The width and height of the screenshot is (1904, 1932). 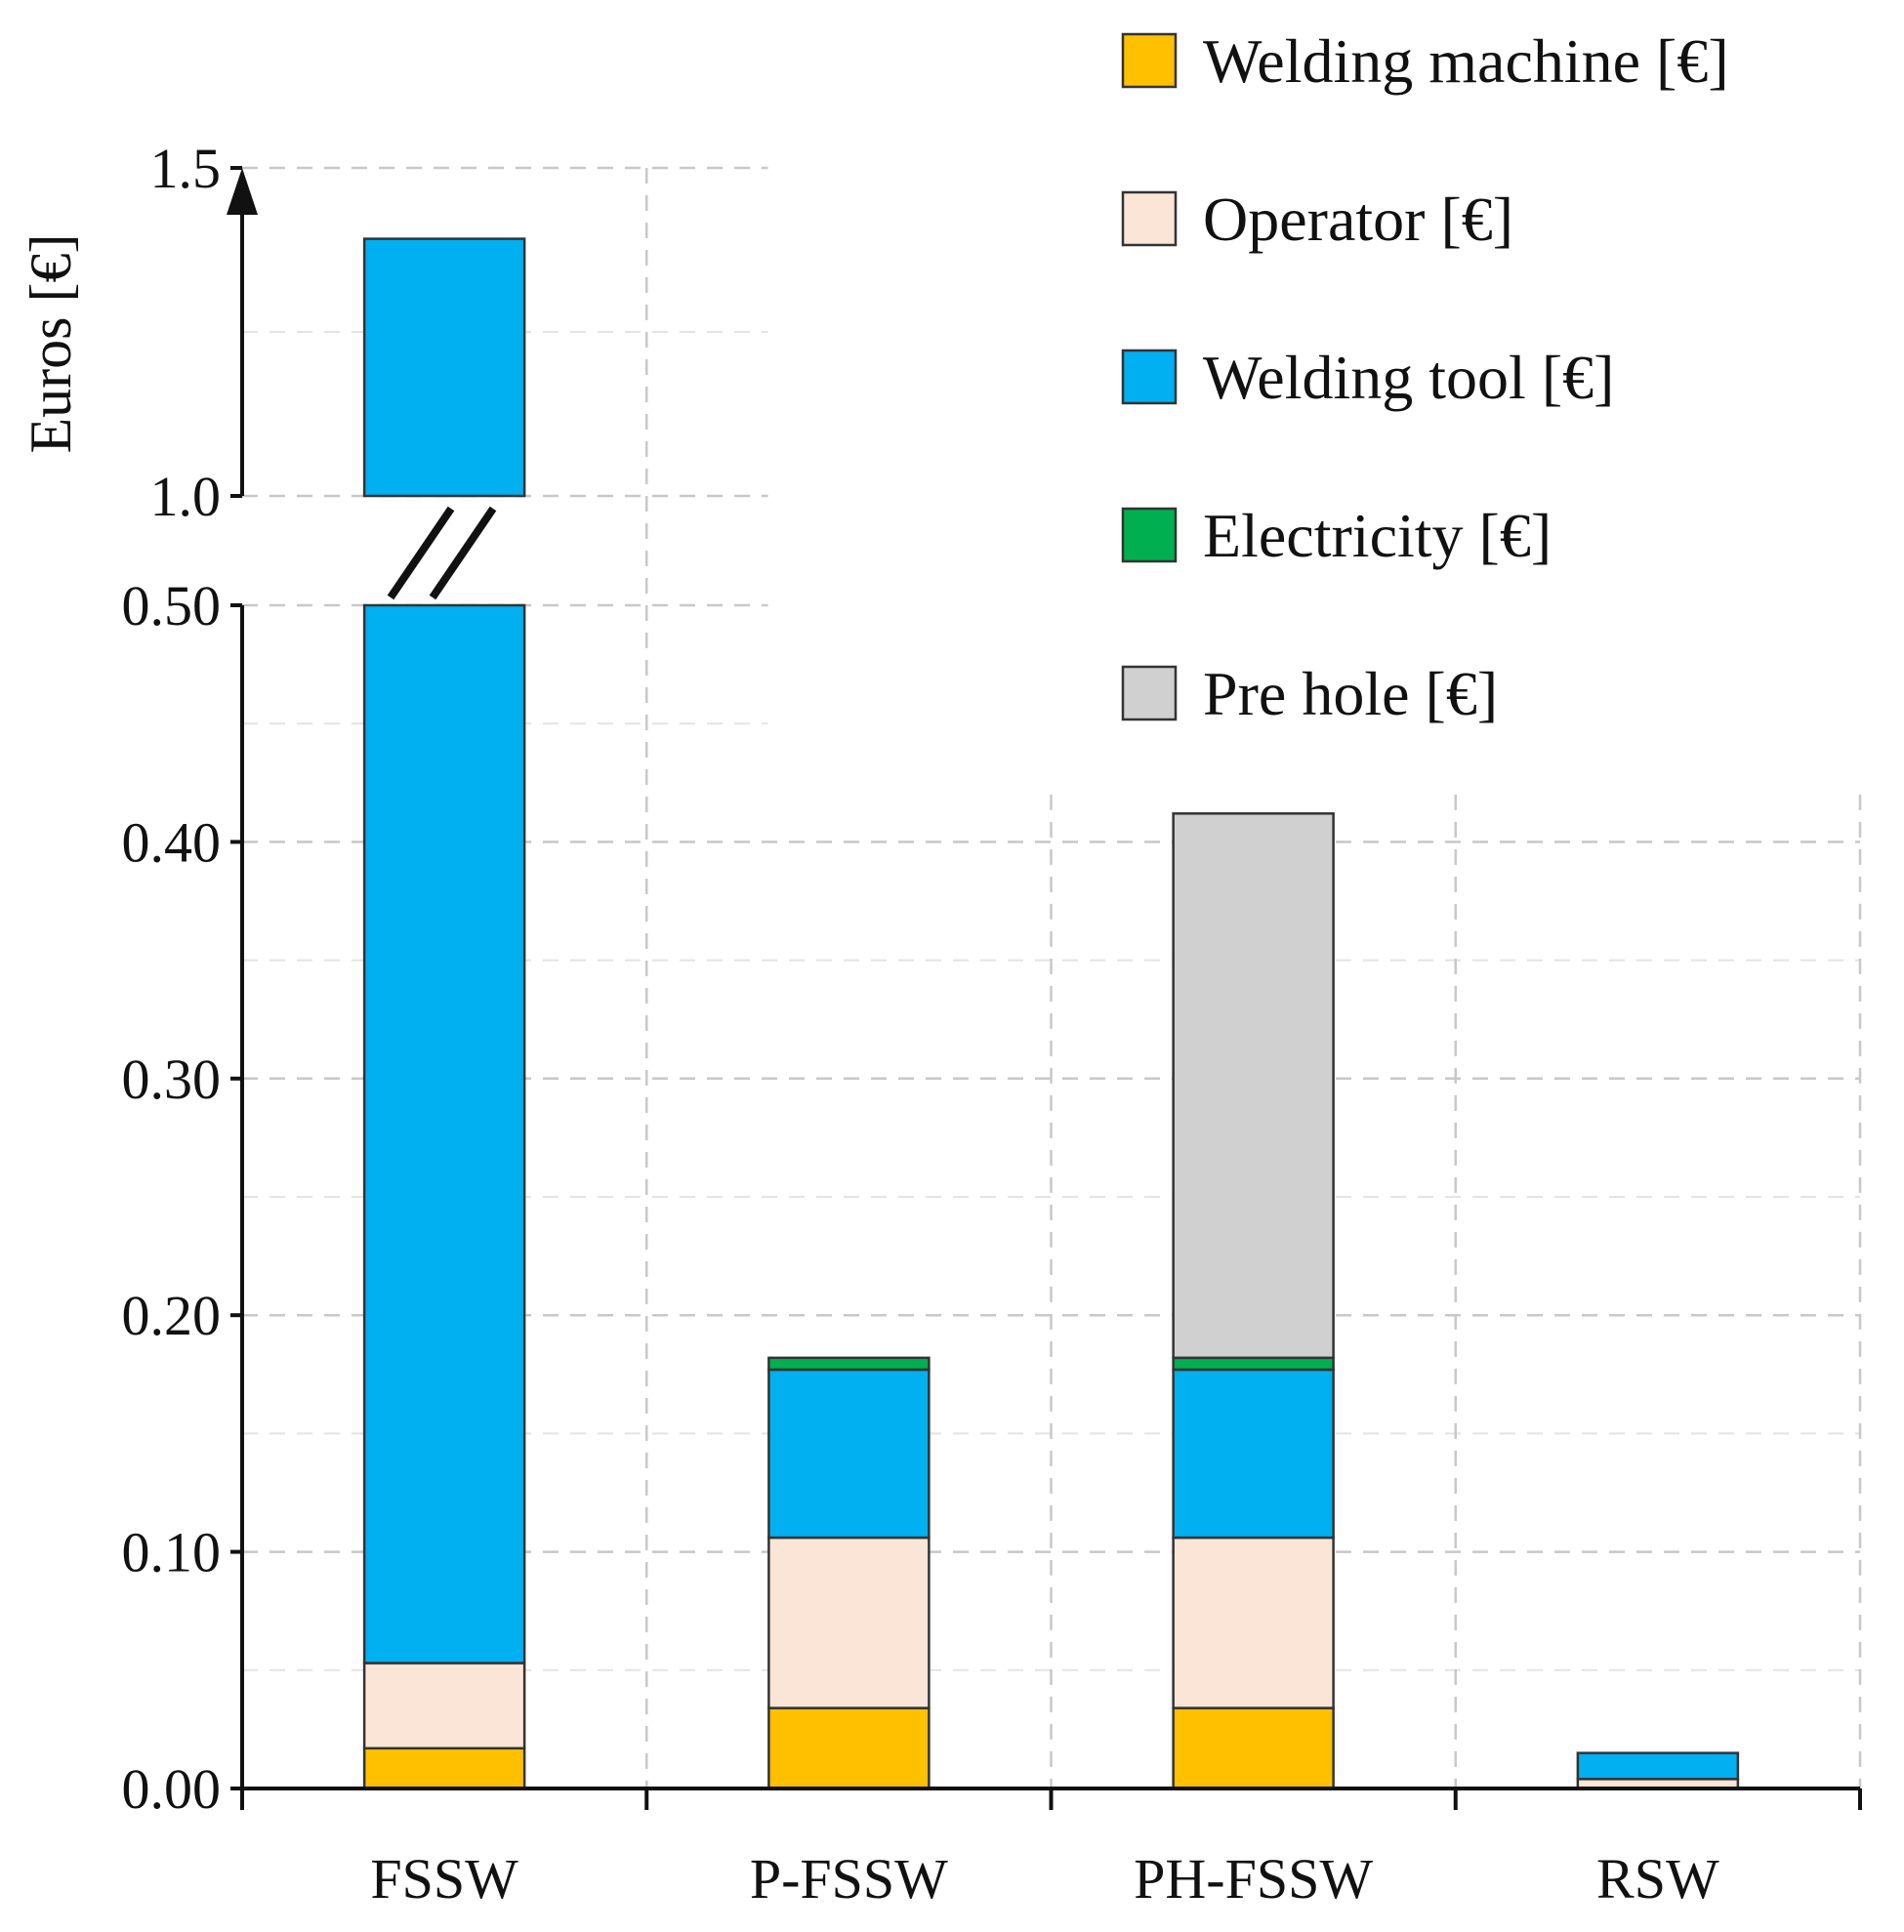 What do you see at coordinates (172, 1315) in the screenshot?
I see `y-tick-label: 0.20` at bounding box center [172, 1315].